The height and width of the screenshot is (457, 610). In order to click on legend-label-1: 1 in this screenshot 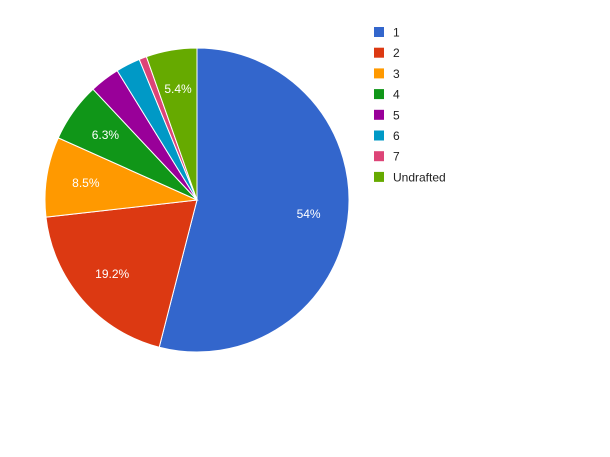, I will do `click(396, 33)`.